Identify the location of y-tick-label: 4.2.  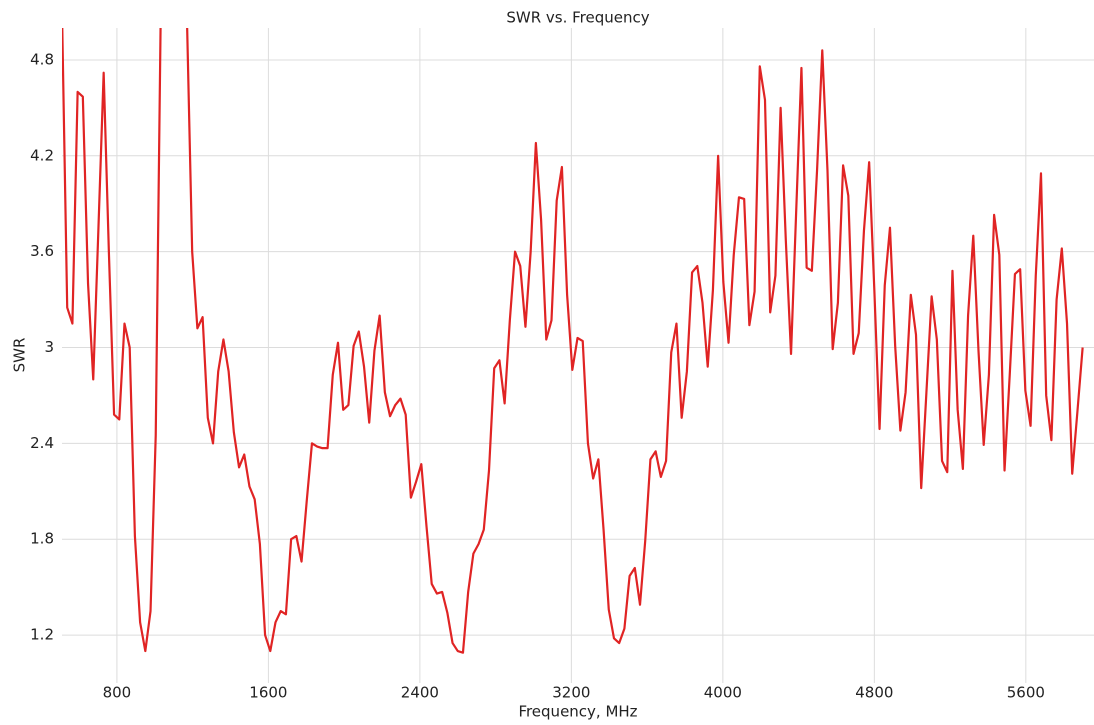
(42, 155).